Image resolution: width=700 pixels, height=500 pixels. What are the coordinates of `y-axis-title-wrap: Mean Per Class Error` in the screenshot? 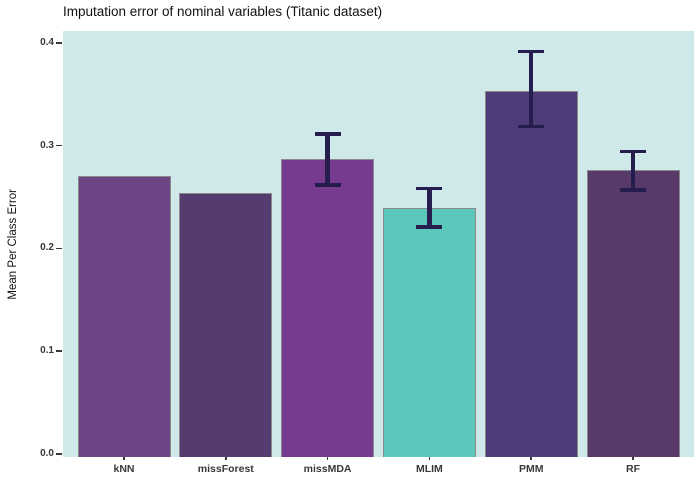 It's located at (13, 247).